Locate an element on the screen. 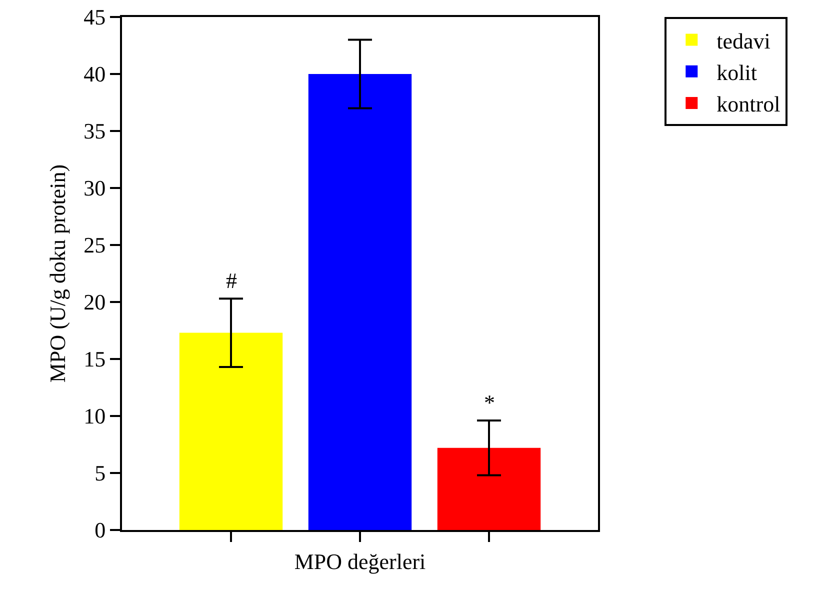 The width and height of the screenshot is (839, 589). y-tick-label: 10 is located at coordinates (95, 416).